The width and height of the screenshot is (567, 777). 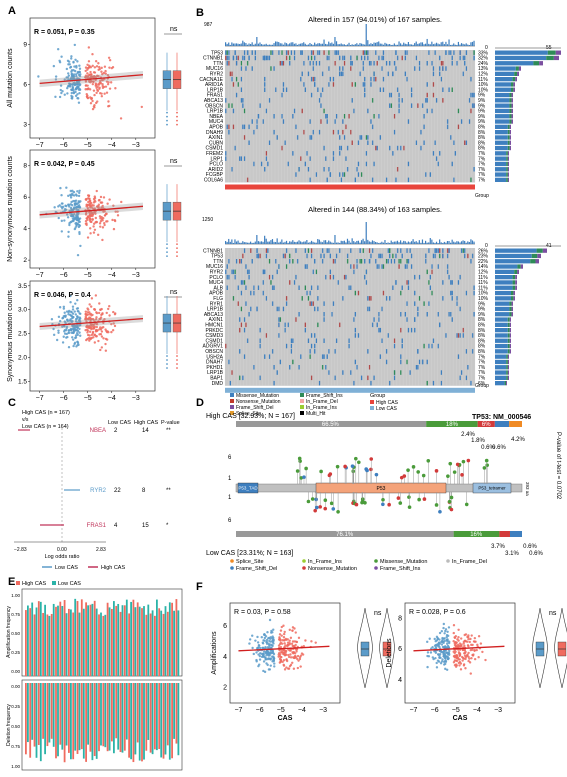 What do you see at coordinates (321, 408) in the screenshot?
I see `legend-item: In_Frame_Ins` at bounding box center [321, 408].